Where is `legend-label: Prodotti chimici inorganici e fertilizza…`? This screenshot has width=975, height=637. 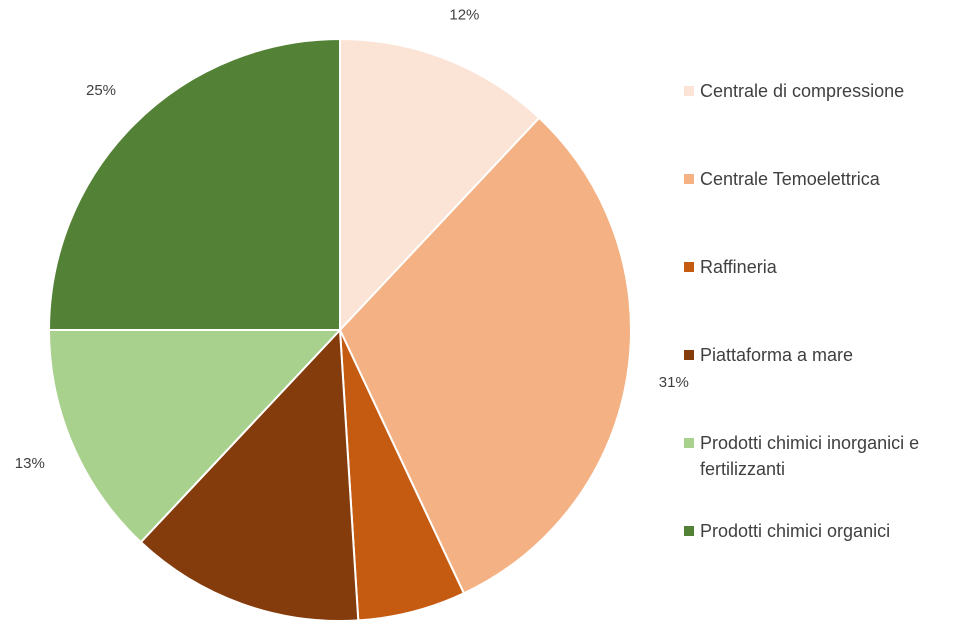 legend-label: Prodotti chimici inorganici e fertilizza… is located at coordinates (810, 456).